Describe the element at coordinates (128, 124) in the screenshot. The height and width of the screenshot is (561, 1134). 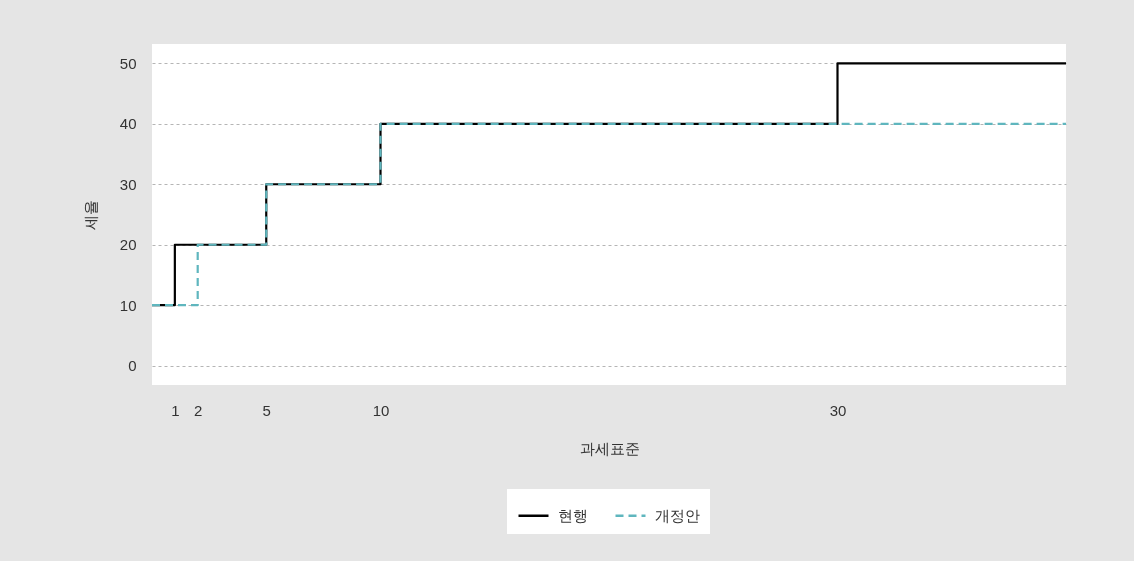
I see `y-tick-label: 40` at that location.